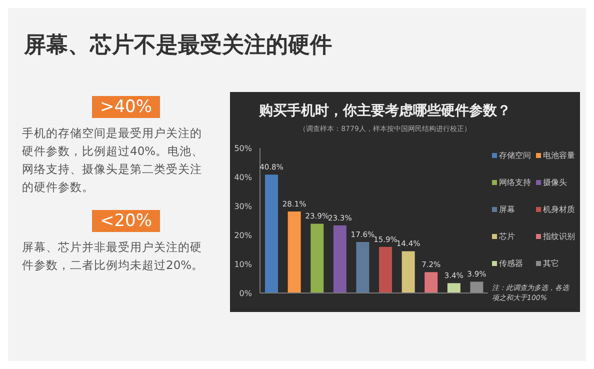  Describe the element at coordinates (551, 263) in the screenshot. I see `legend-label: 其它` at that location.